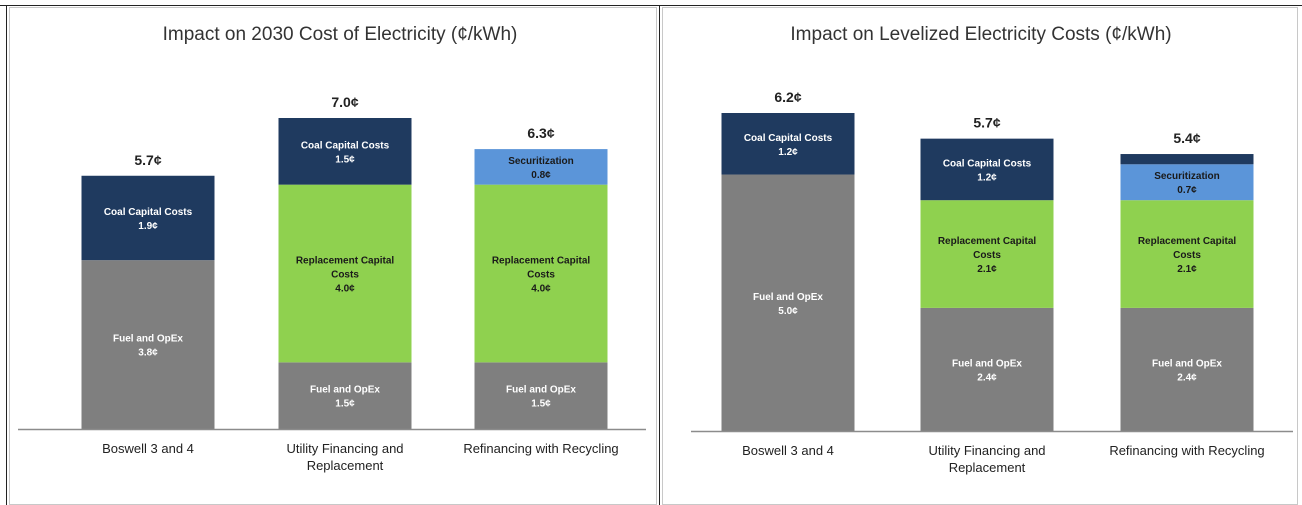 This screenshot has height=505, width=1302. I want to click on outer-frame-left, so click(6, 255).